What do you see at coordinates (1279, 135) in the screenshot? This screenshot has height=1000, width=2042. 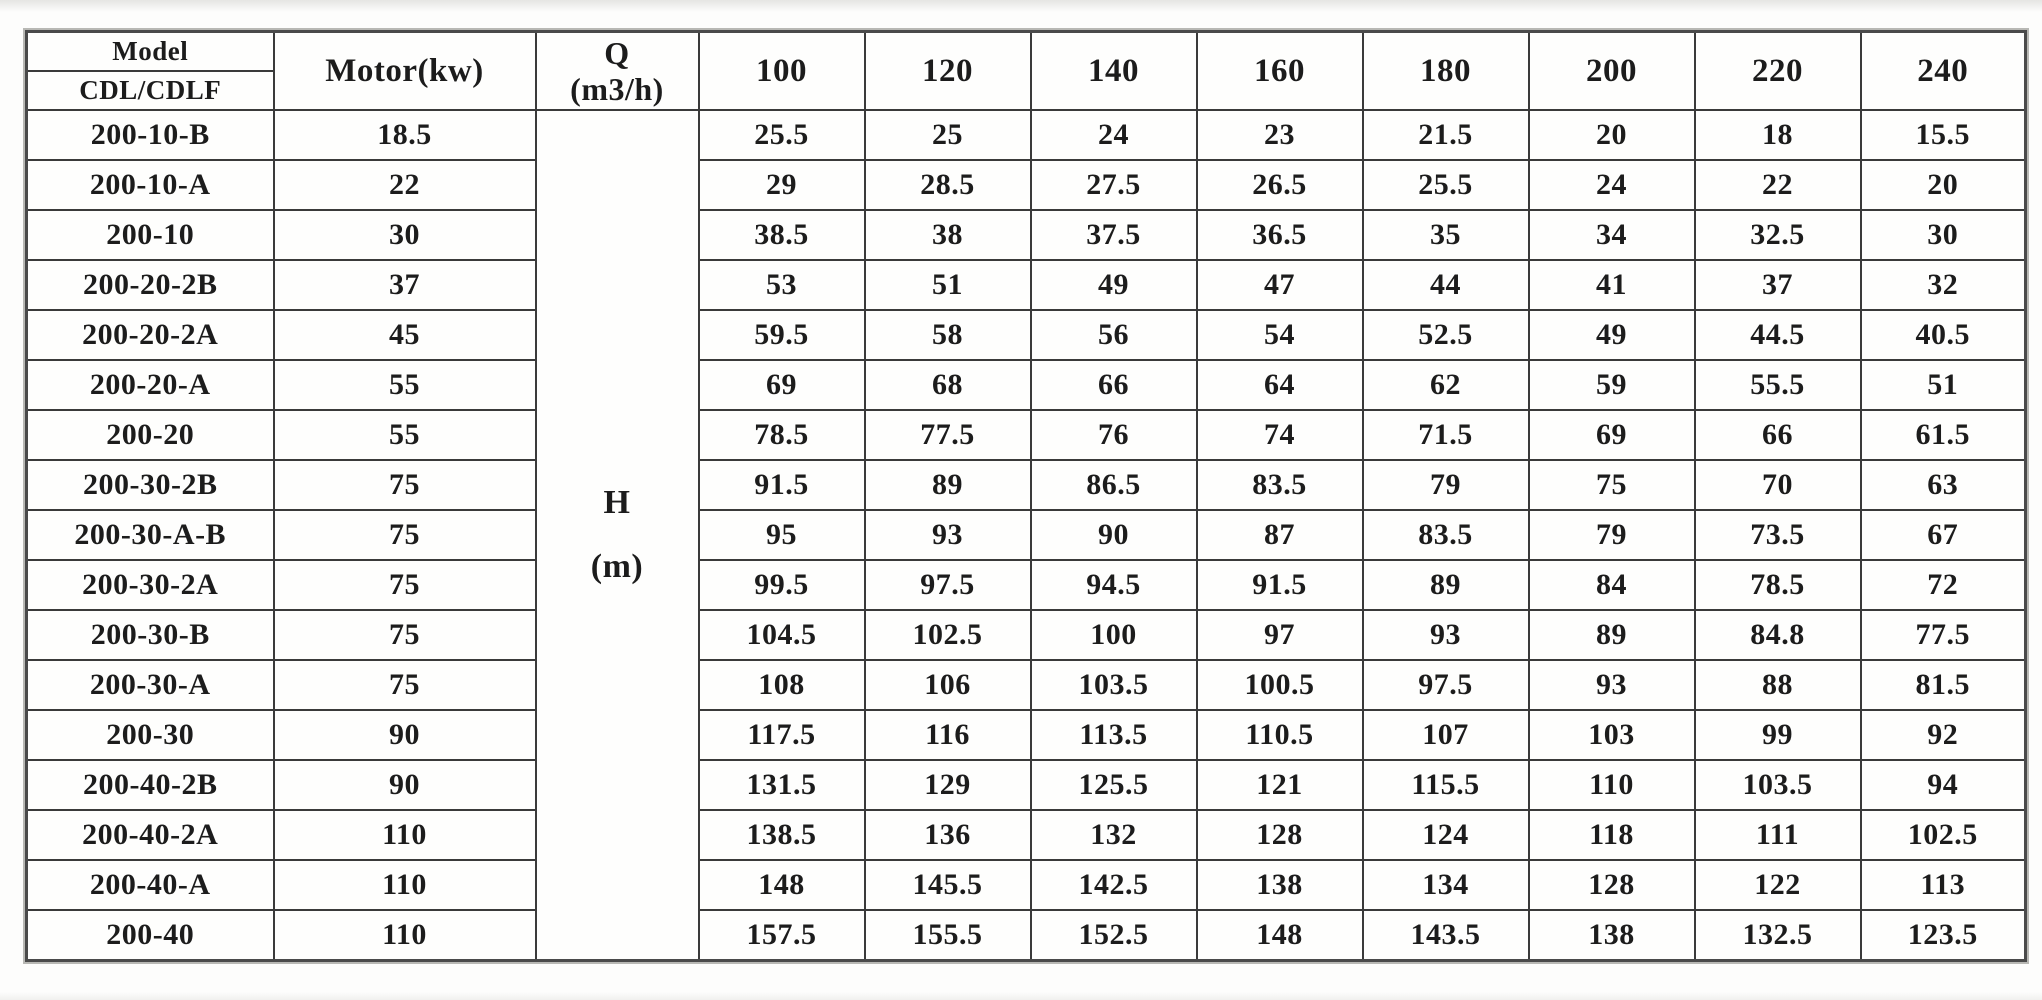 I see `head-value-cell: 23` at bounding box center [1279, 135].